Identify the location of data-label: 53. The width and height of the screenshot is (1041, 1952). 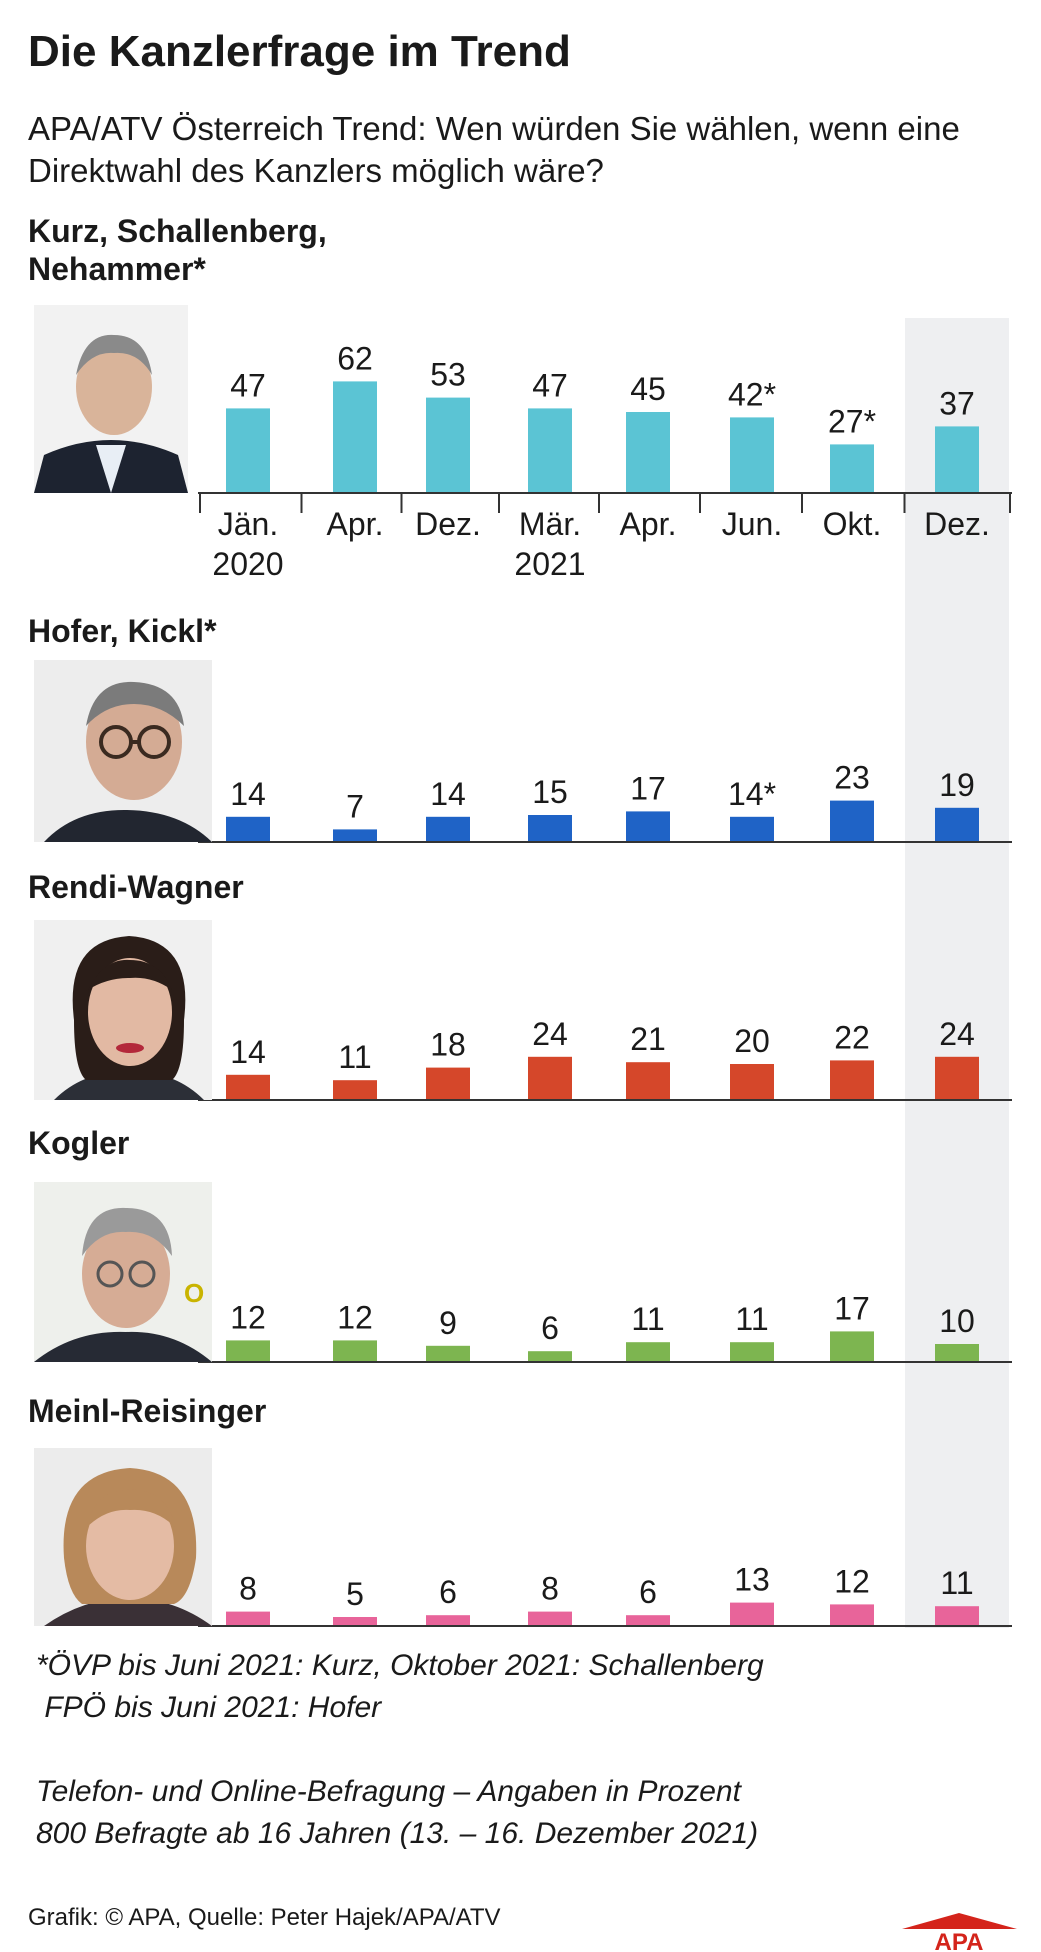
(448, 375).